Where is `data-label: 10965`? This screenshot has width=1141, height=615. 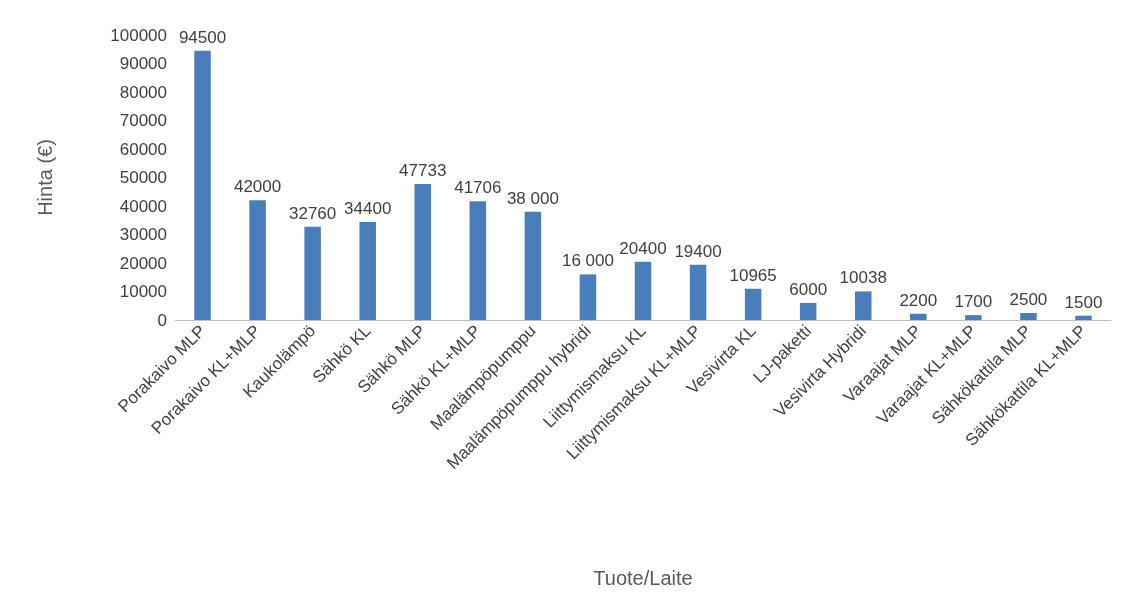 data-label: 10965 is located at coordinates (753, 275).